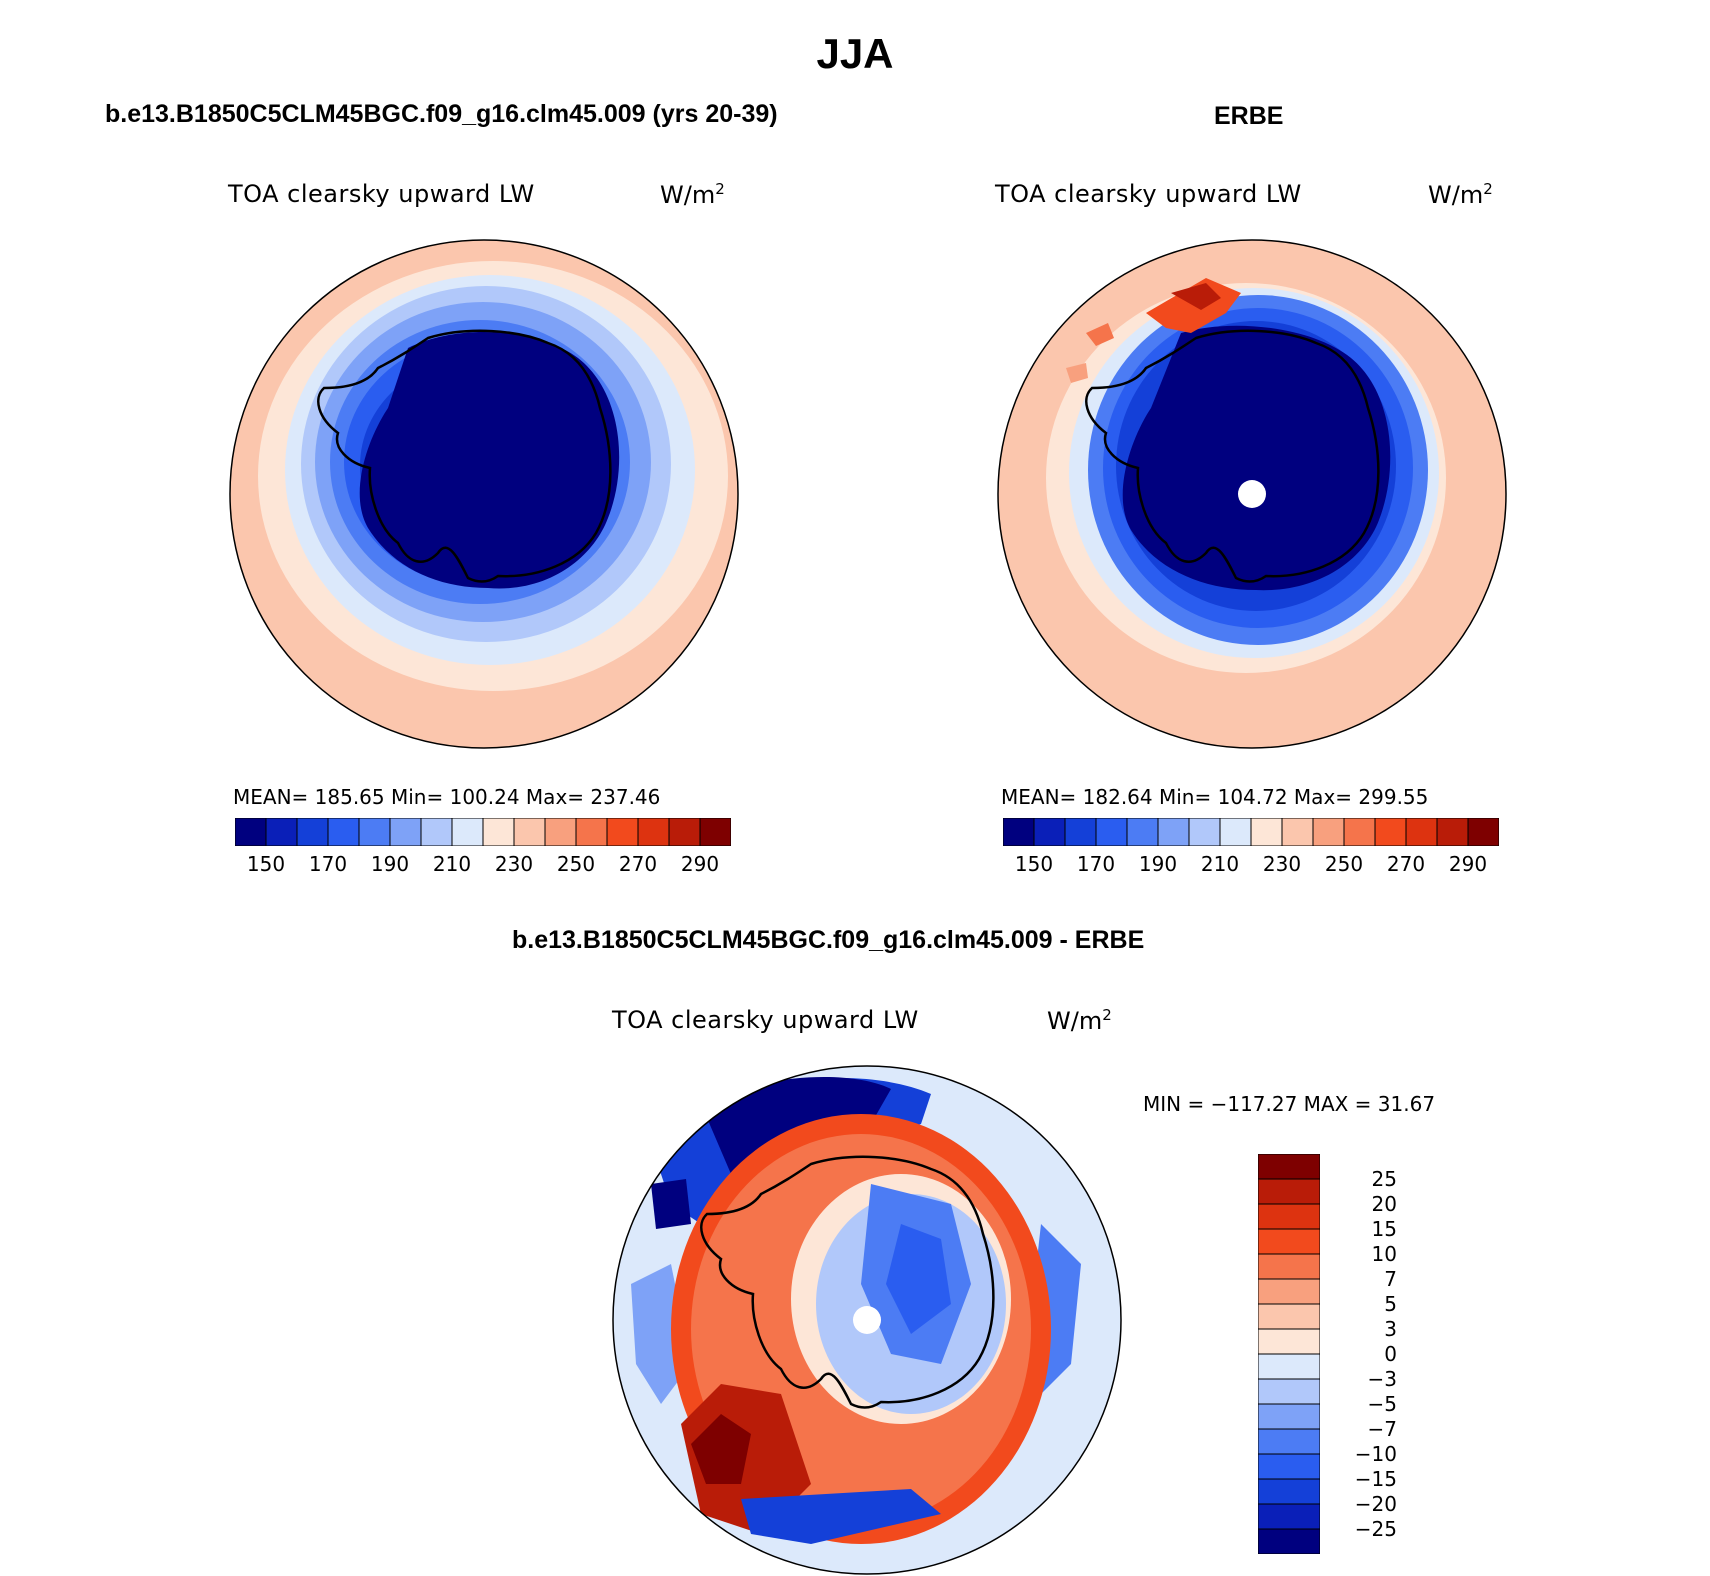 This screenshot has height=1576, width=1710. What do you see at coordinates (1390, 1304) in the screenshot?
I see `colorbar-tick-label: 5` at bounding box center [1390, 1304].